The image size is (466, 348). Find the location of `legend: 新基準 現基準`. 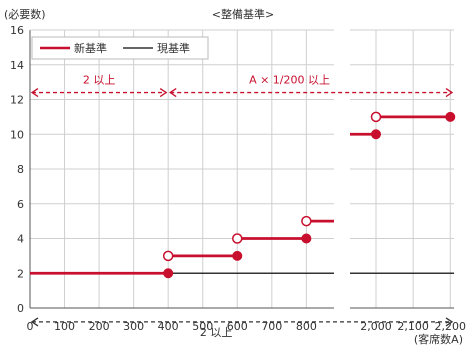

legend: 新基準 現基準 is located at coordinates (120, 48).